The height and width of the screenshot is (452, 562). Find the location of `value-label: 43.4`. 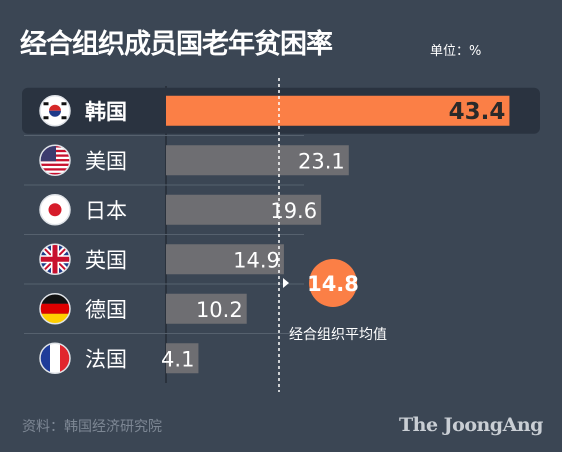

value-label: 43.4 is located at coordinates (477, 112).